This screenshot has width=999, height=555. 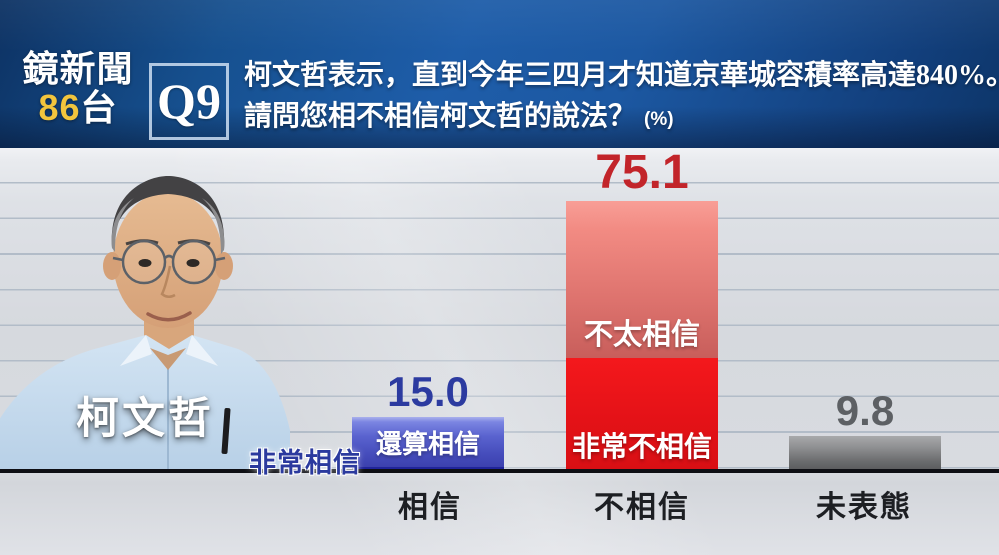 What do you see at coordinates (145, 263) in the screenshot?
I see `portrait-eye-left` at bounding box center [145, 263].